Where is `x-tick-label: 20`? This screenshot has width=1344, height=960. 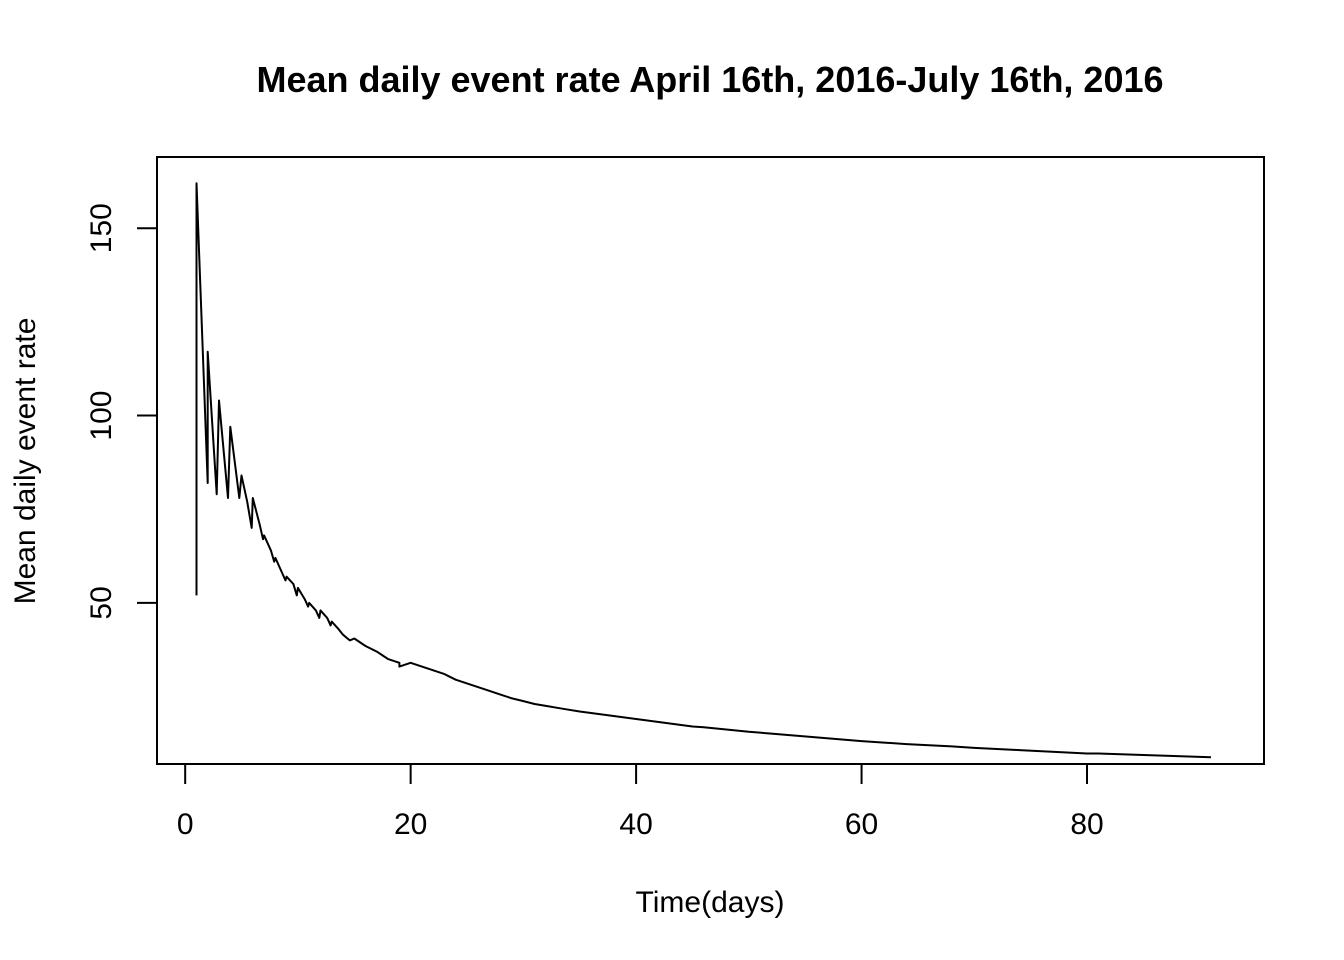
x-tick-label: 20 is located at coordinates (410, 824).